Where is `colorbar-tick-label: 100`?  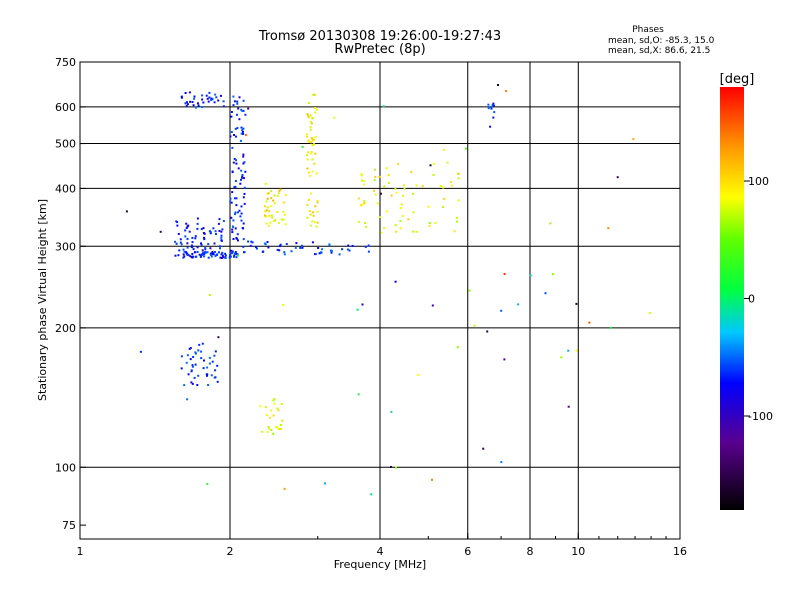 colorbar-tick-label: 100 is located at coordinates (758, 181).